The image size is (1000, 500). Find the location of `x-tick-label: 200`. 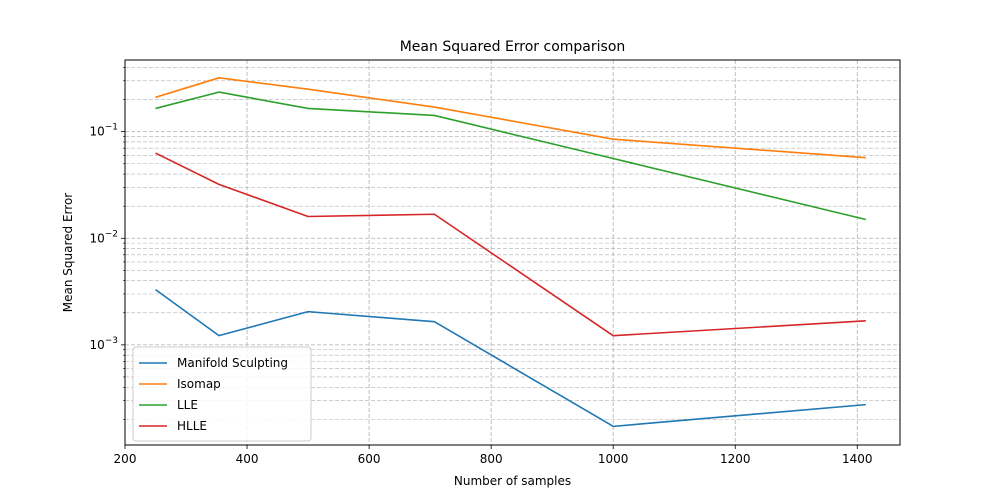

x-tick-label: 200 is located at coordinates (125, 459).